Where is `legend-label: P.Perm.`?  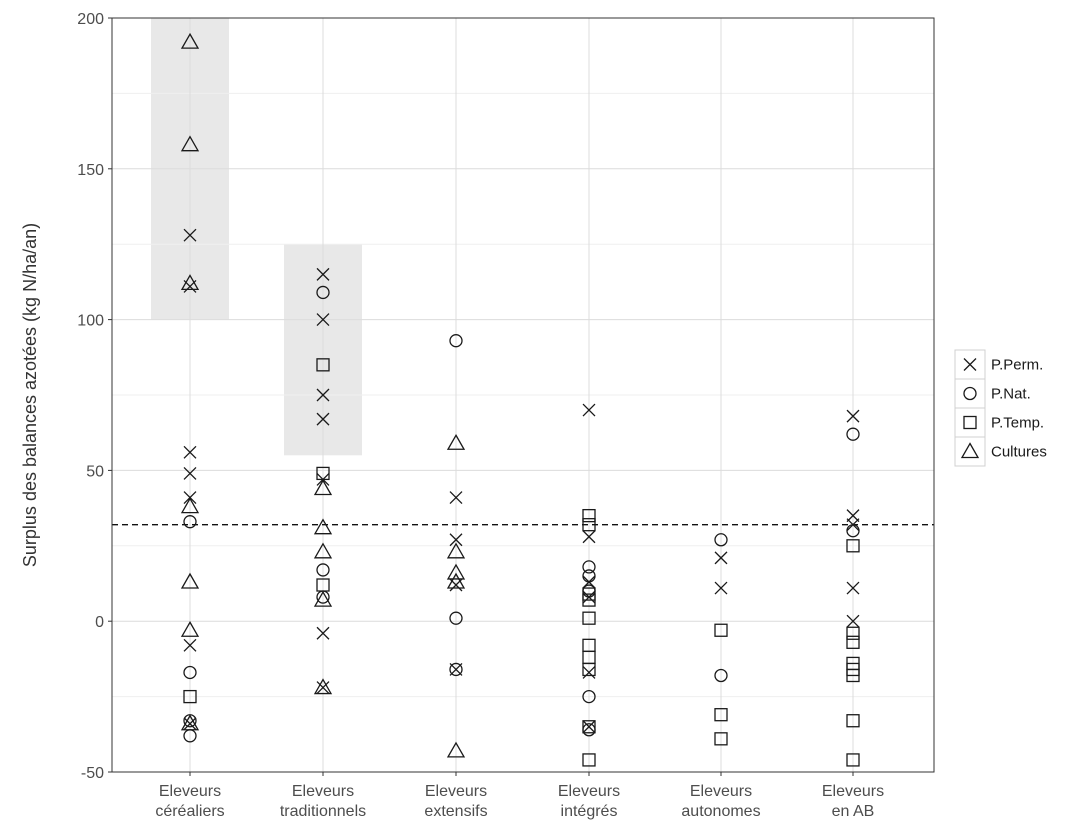
legend-label: P.Perm. is located at coordinates (1017, 365).